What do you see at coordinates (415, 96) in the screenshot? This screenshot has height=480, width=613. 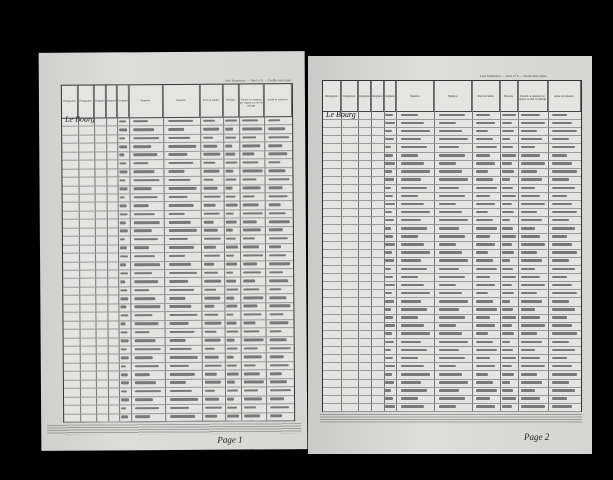 I see `column-header: Numéros` at bounding box center [415, 96].